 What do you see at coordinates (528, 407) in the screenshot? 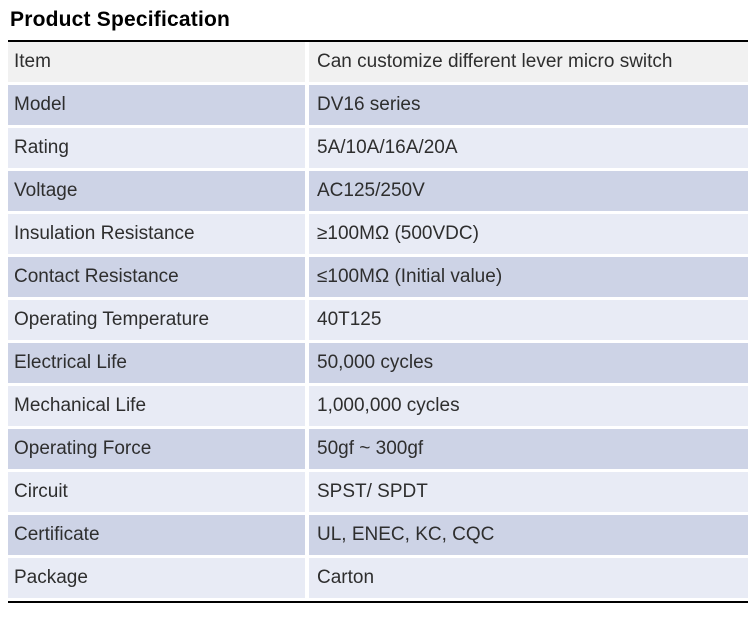
I see `spec-value-cell: 1,000,000 cycles` at bounding box center [528, 407].